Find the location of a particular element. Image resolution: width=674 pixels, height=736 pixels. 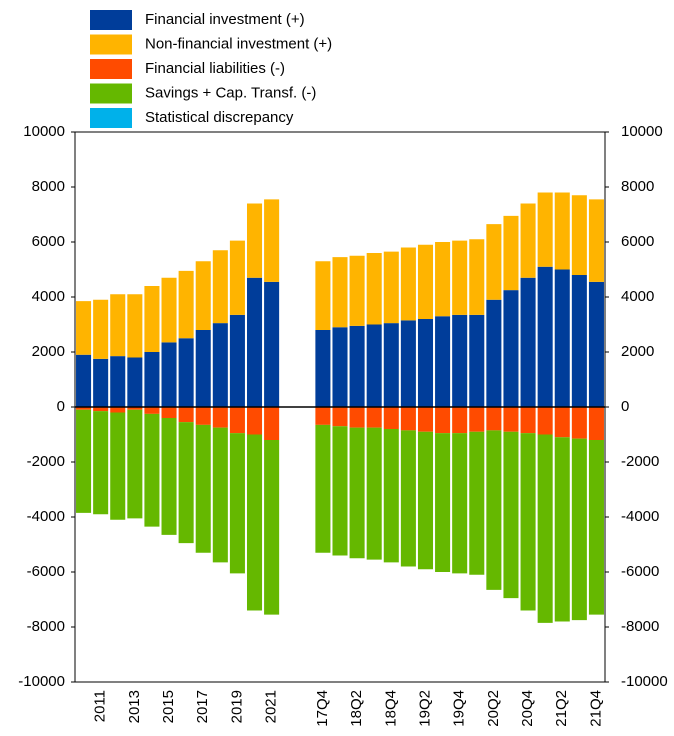

y-tick-label: 10000 is located at coordinates (44, 131).